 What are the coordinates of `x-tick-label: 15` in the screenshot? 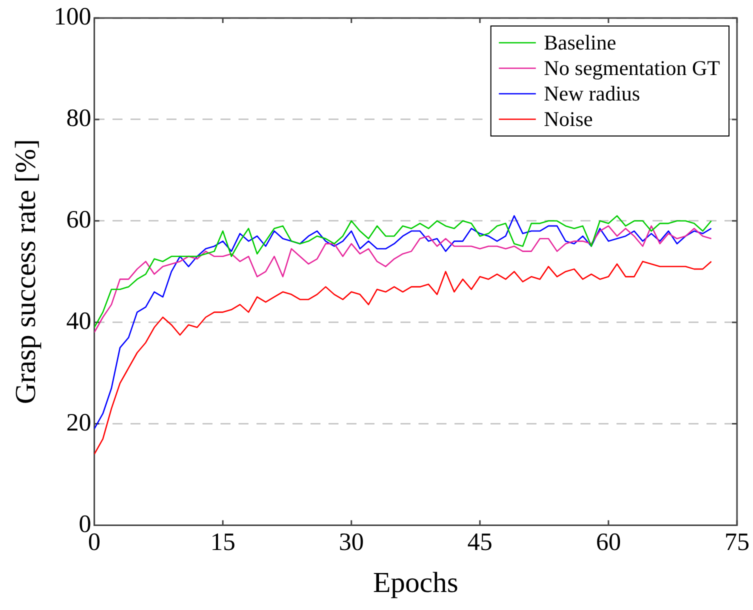 It's located at (223, 542).